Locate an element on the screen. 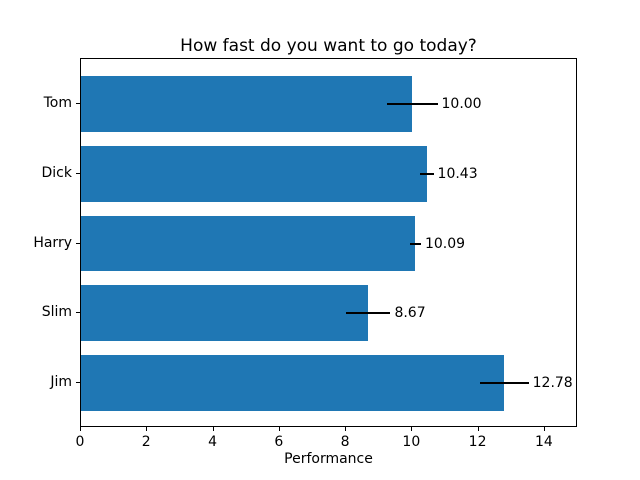 Image resolution: width=640 pixels, height=480 pixels. x-tick-label: 6 is located at coordinates (279, 442).